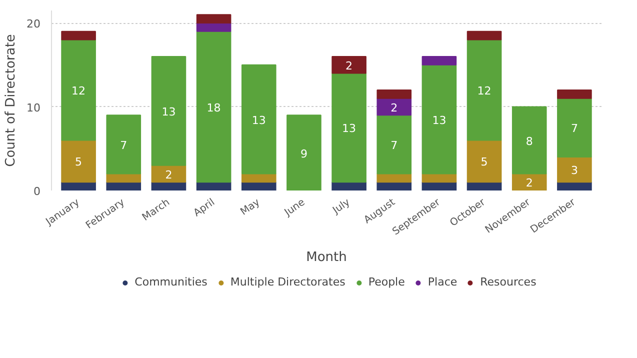 The image size is (637, 358). I want to click on legend-label: Communities, so click(171, 282).